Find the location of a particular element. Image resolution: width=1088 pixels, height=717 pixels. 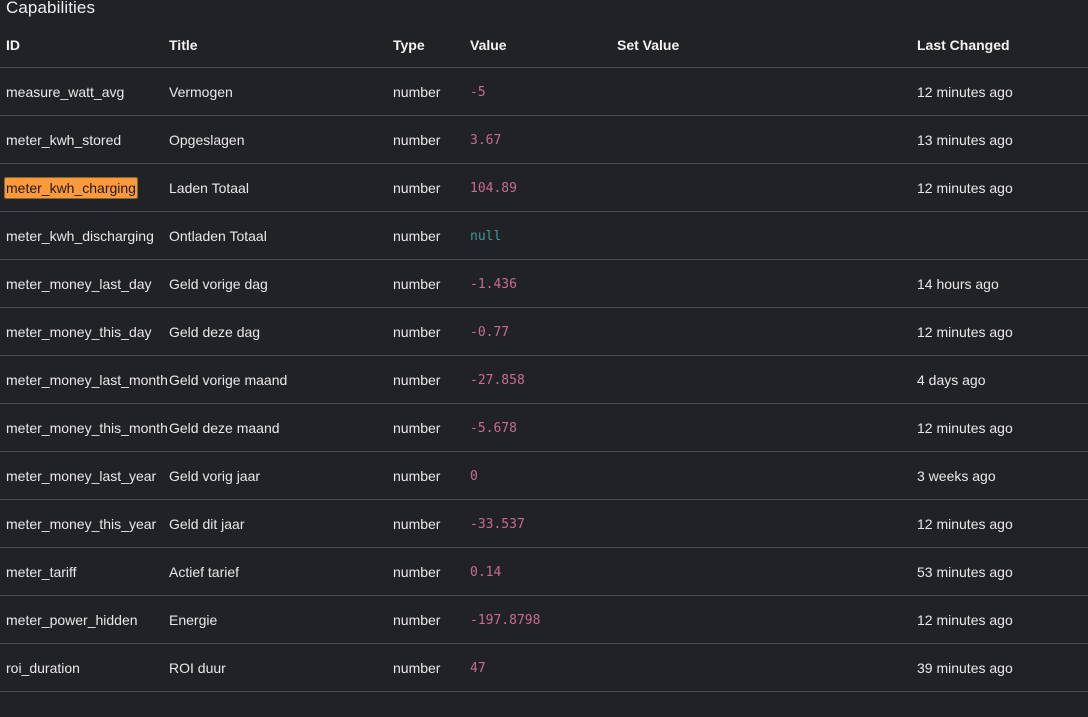

capability-value: 104.89 is located at coordinates (493, 188).